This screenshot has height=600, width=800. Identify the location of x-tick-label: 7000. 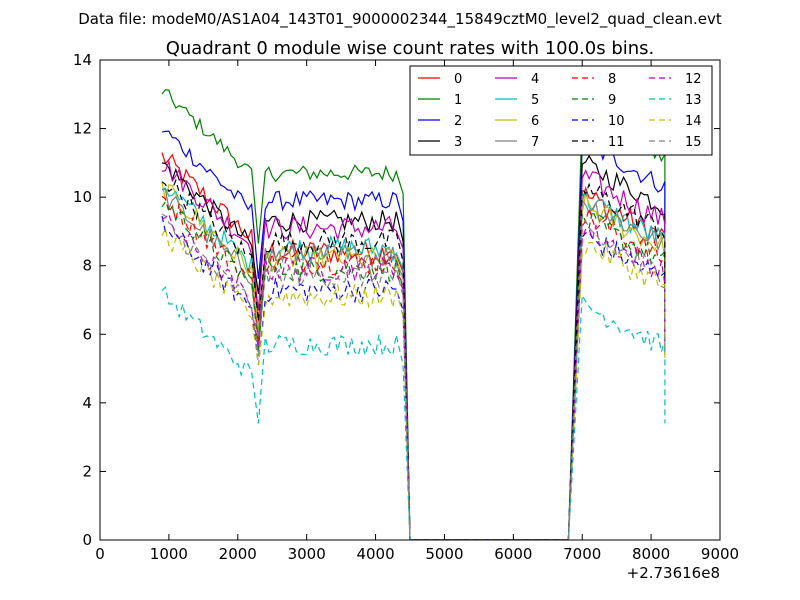
(582, 554).